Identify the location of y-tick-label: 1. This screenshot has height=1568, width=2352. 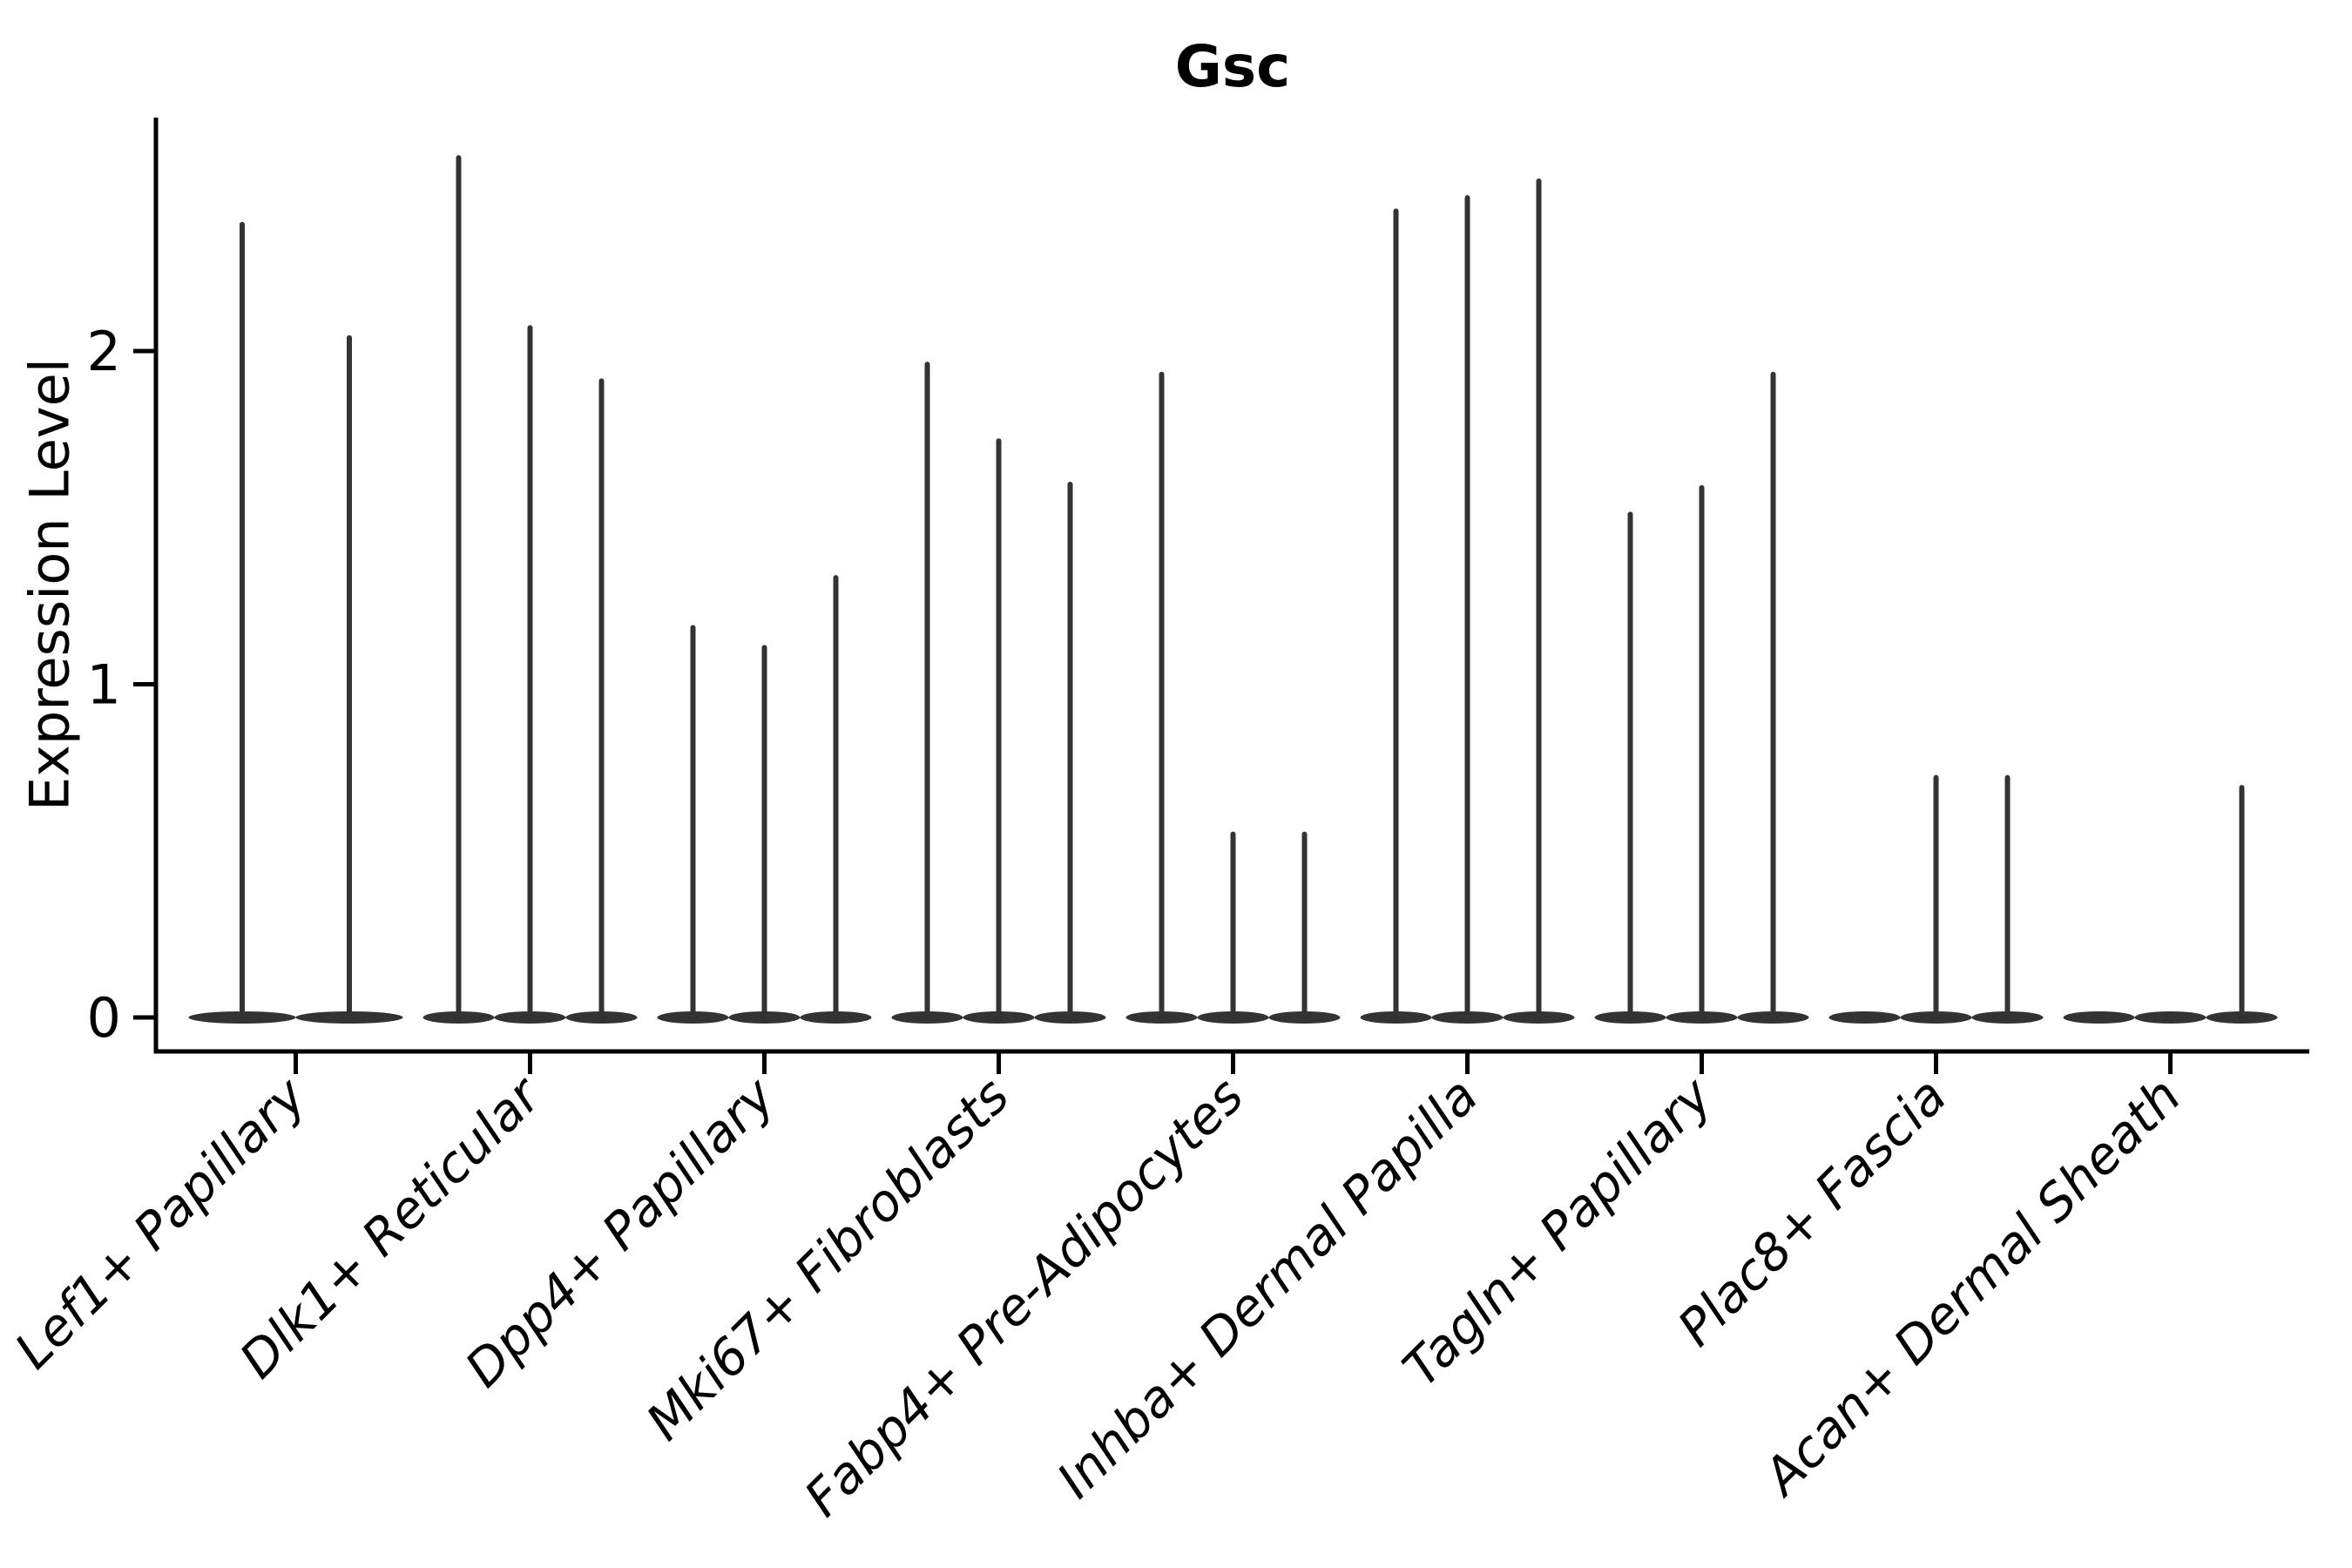
(104, 685).